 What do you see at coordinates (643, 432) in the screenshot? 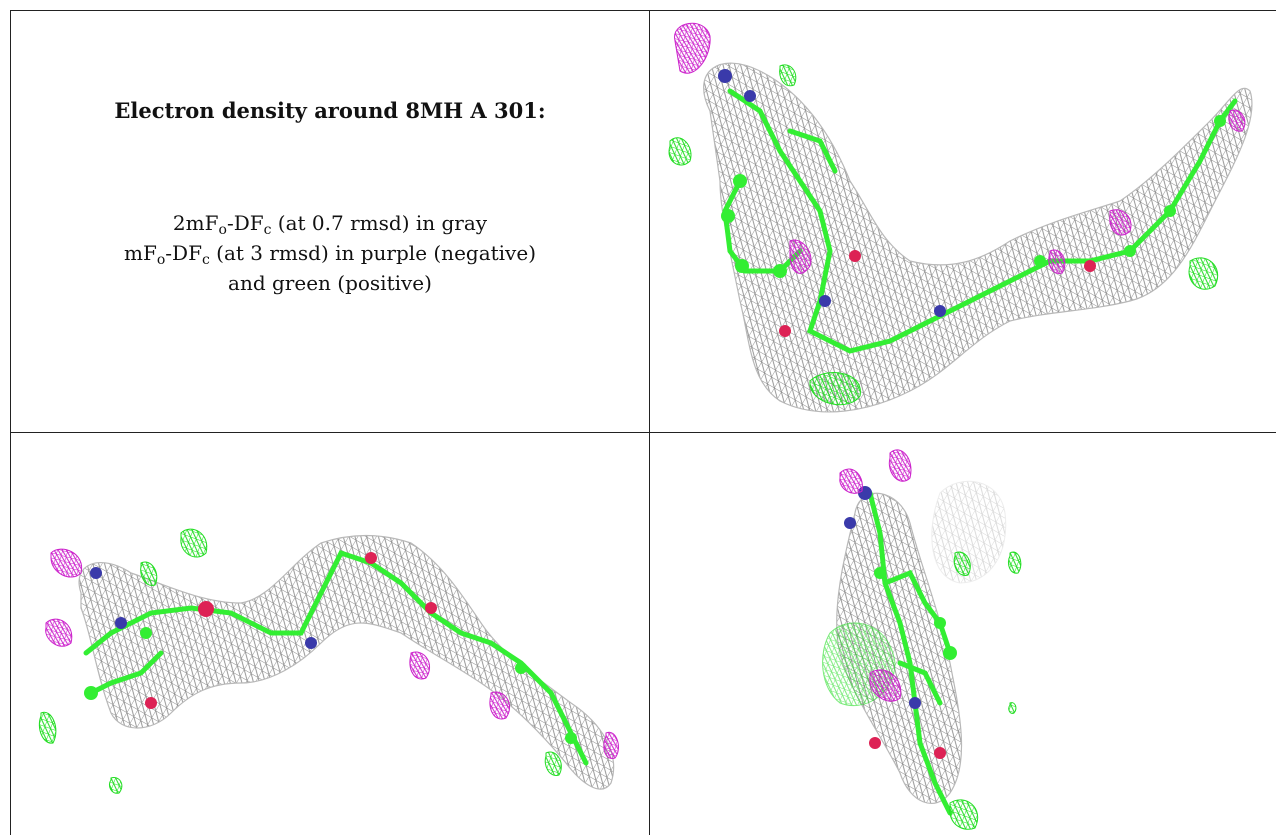
I see `table-row-divider` at bounding box center [643, 432].